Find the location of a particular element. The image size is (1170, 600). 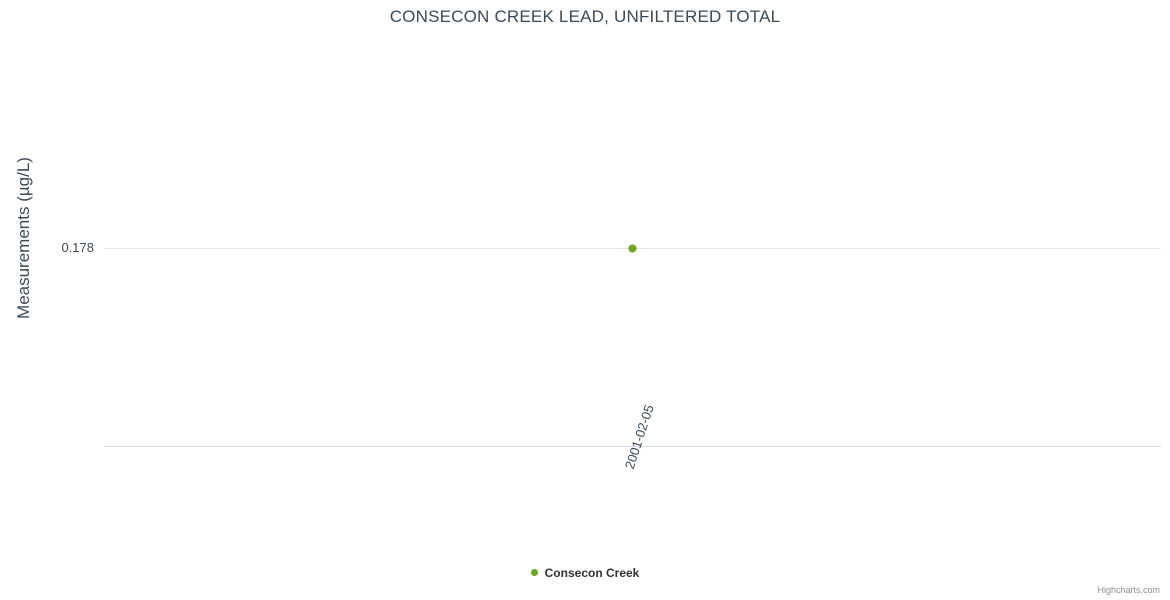

y-axis-tick-0: 0.178 is located at coordinates (47, 248).